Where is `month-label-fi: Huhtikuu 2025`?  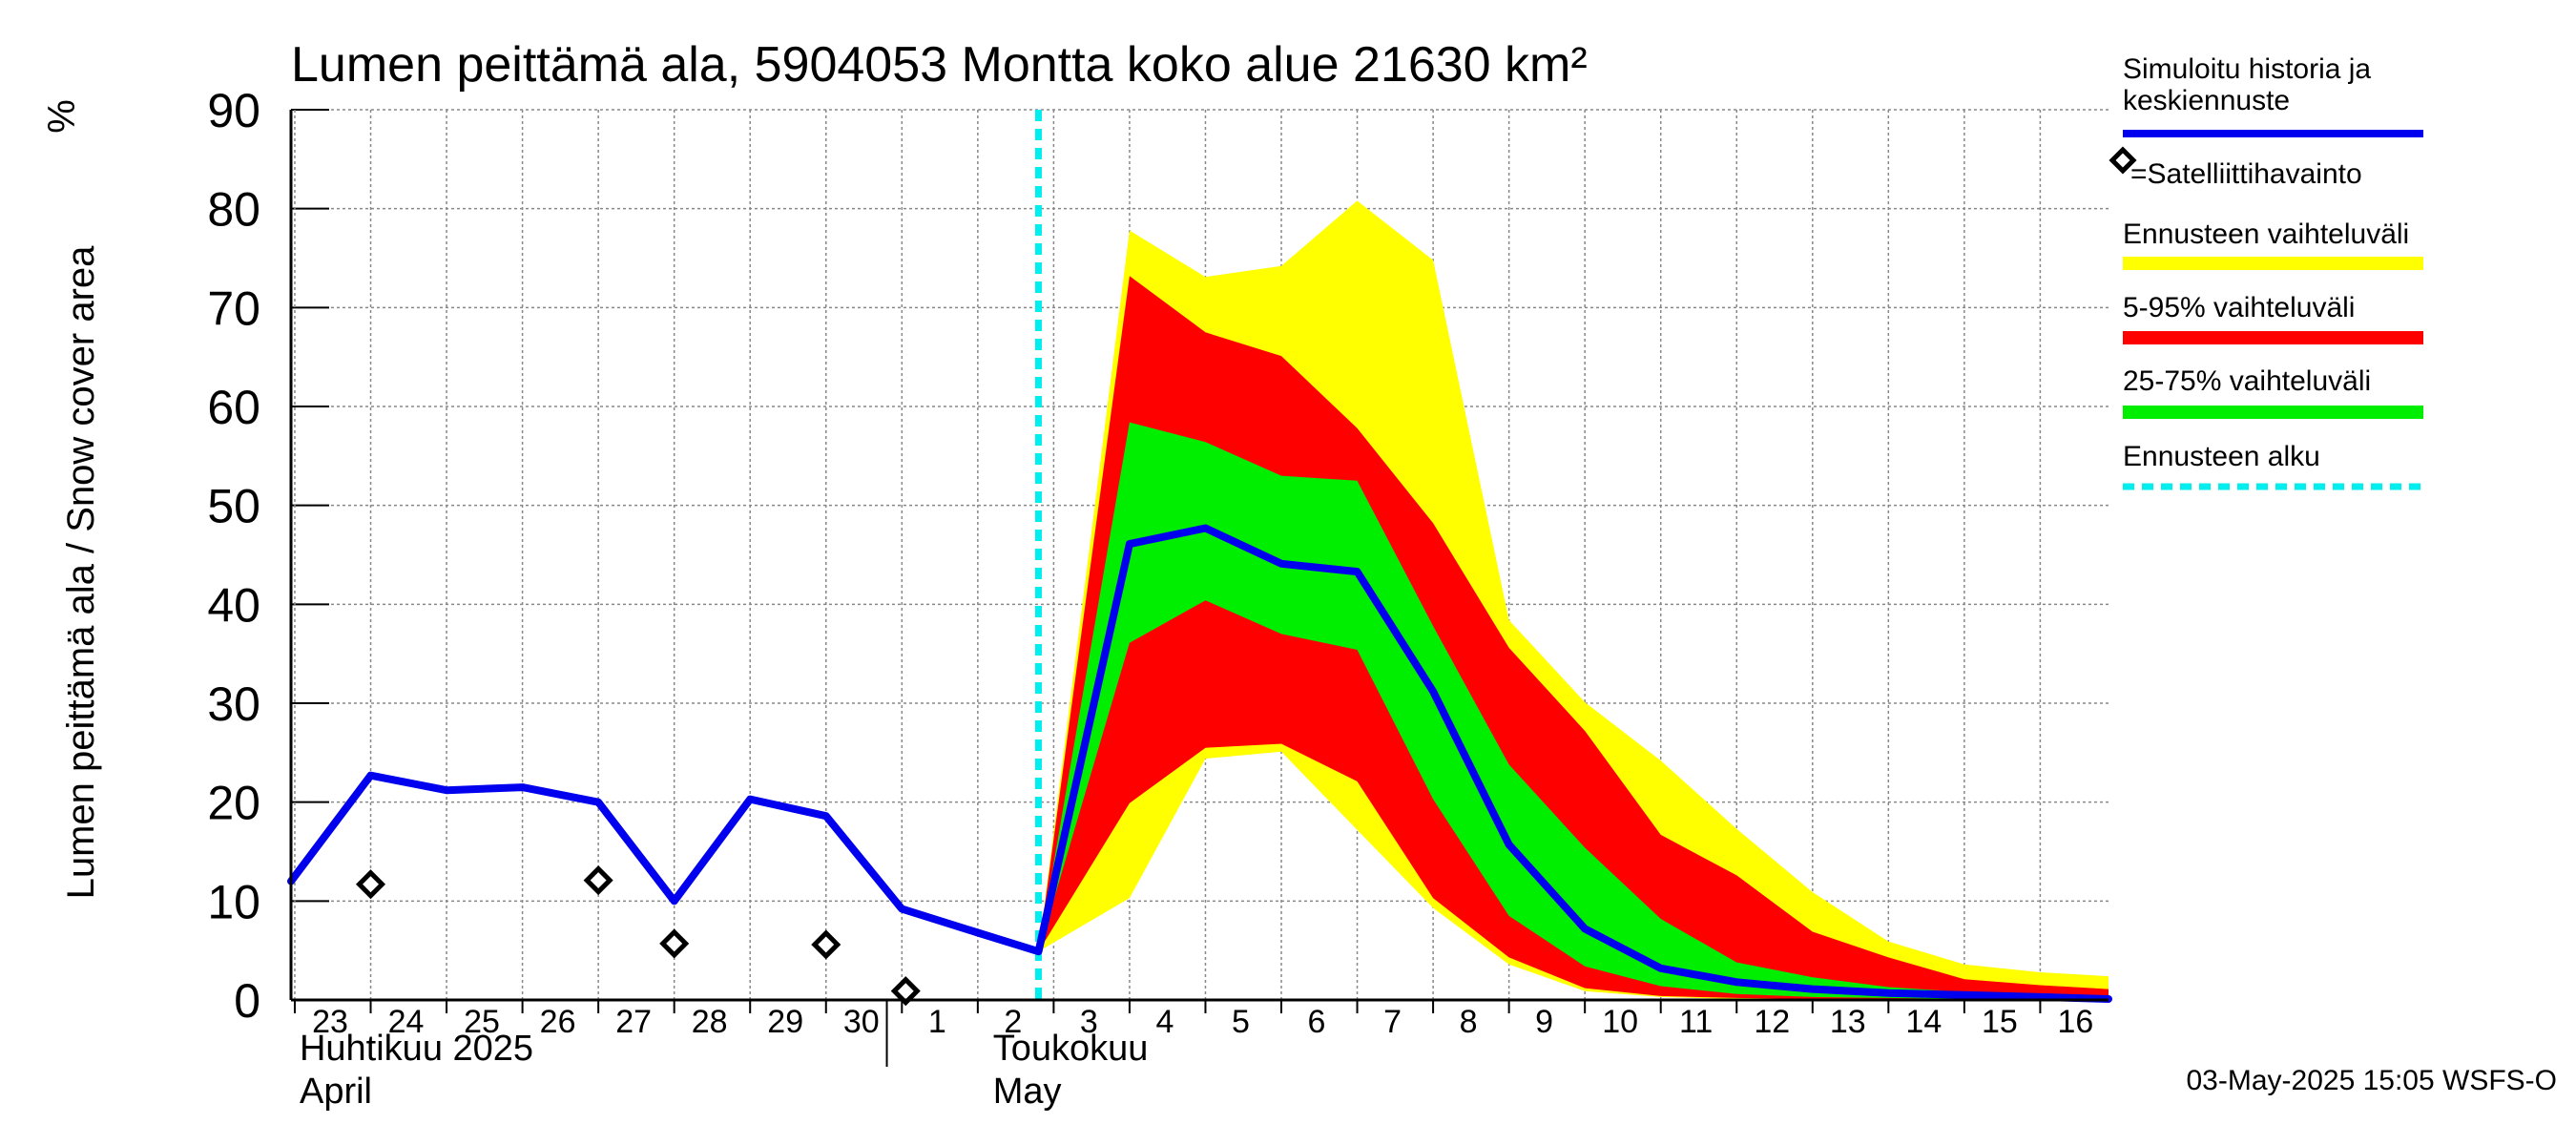 month-label-fi: Huhtikuu 2025 is located at coordinates (416, 1049).